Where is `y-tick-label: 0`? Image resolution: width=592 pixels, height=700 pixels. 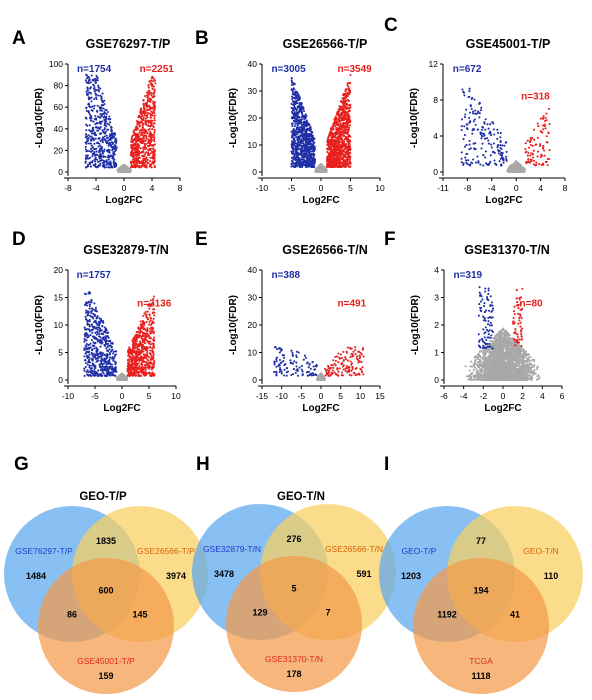 y-tick-label: 0 is located at coordinates (60, 172).